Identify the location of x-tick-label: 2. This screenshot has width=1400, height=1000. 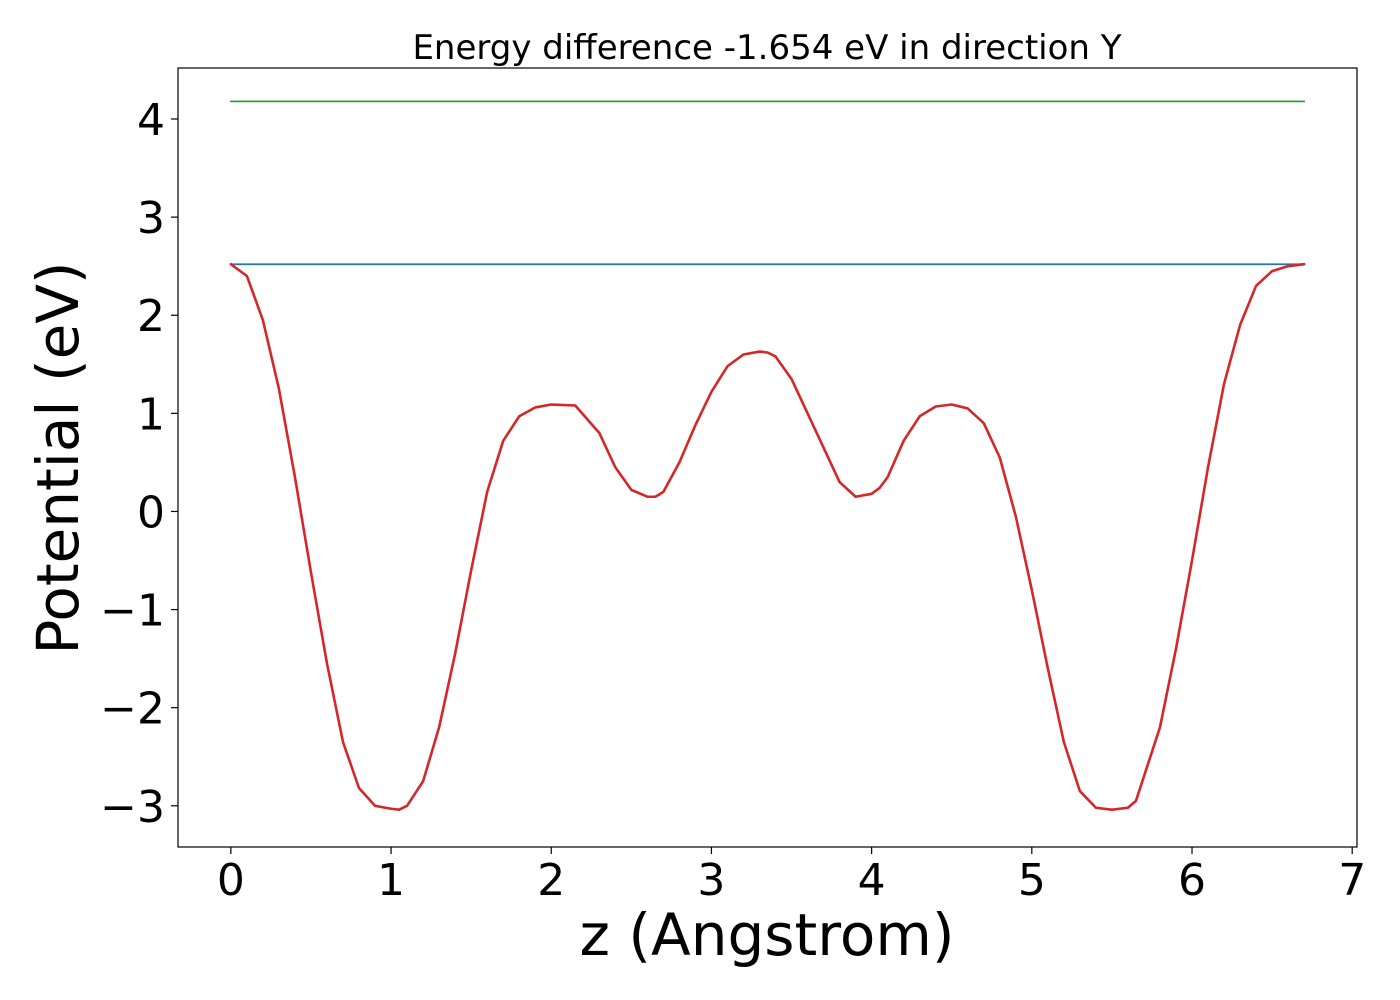
(551, 880).